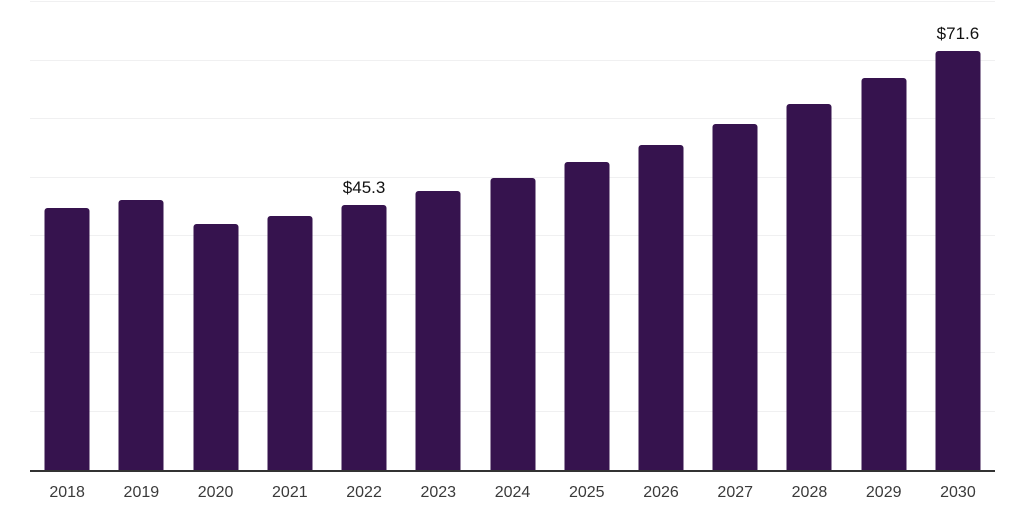  I want to click on bar-cell-2018, so click(67, 236).